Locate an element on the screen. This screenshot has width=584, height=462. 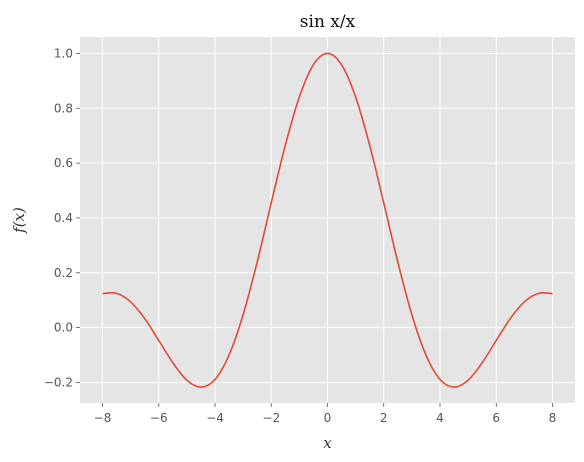
chart-title: sin x/x is located at coordinates (328, 22).